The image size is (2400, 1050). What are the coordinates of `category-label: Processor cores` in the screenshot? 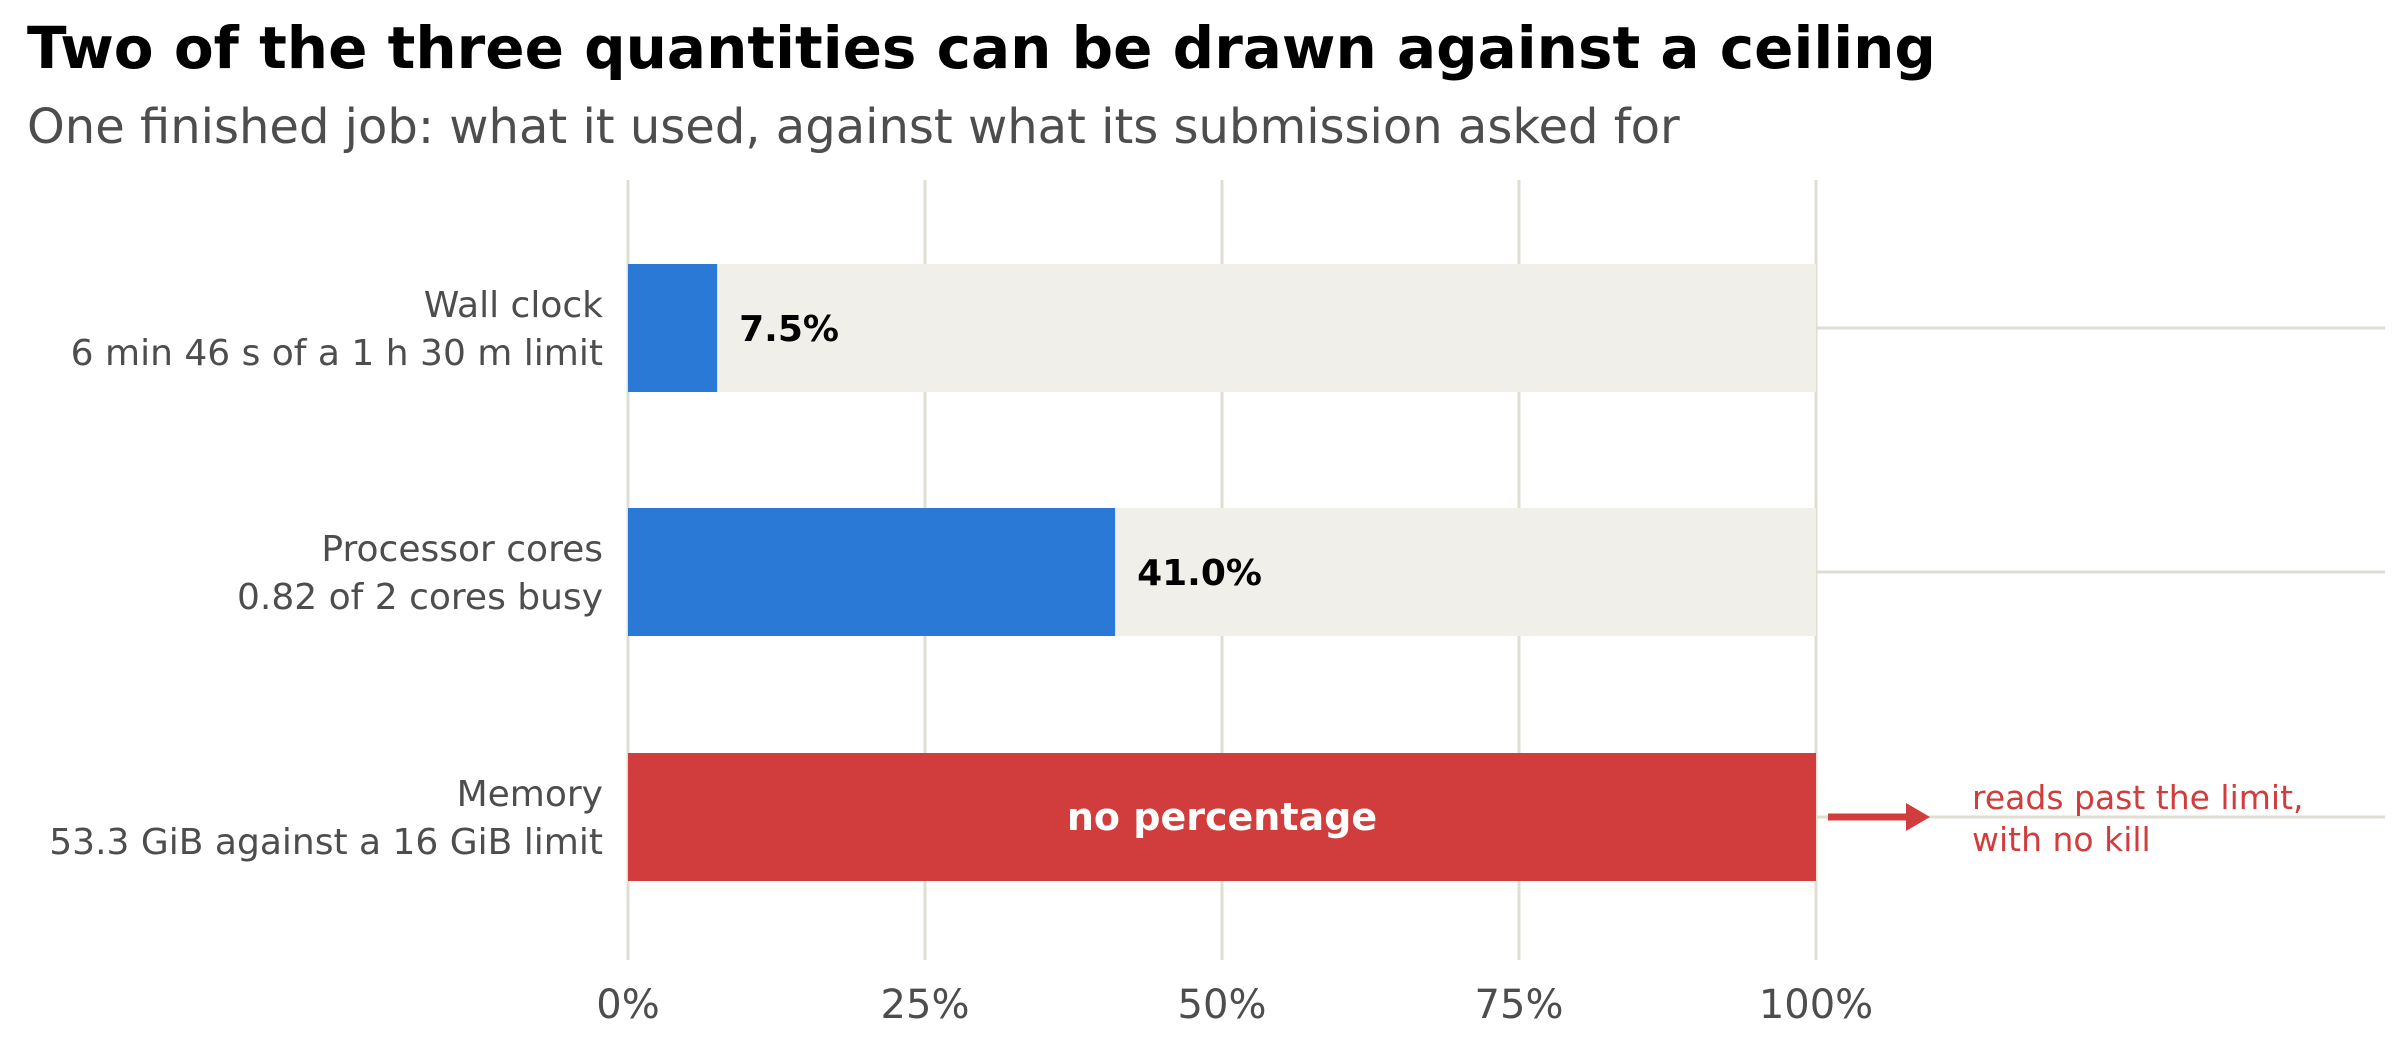 It's located at (462, 549).